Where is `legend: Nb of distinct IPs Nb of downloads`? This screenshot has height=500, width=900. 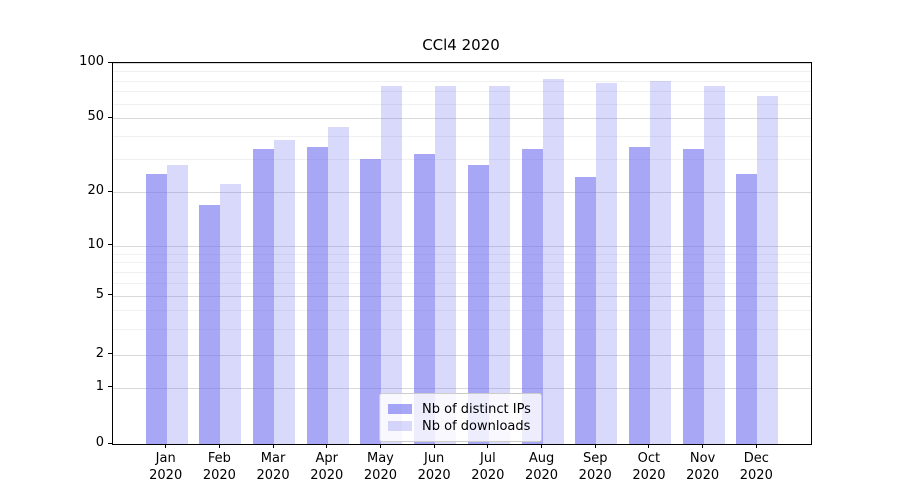 legend: Nb of distinct IPs Nb of downloads is located at coordinates (460, 417).